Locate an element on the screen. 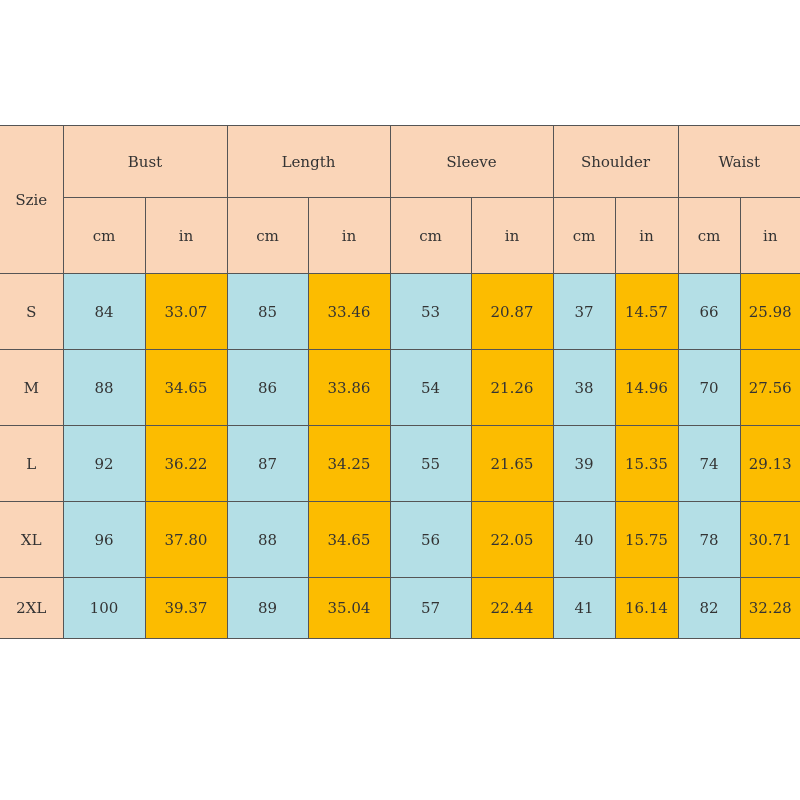 The width and height of the screenshot is (800, 800). shoulder-cm-cell: 41 is located at coordinates (584, 608).